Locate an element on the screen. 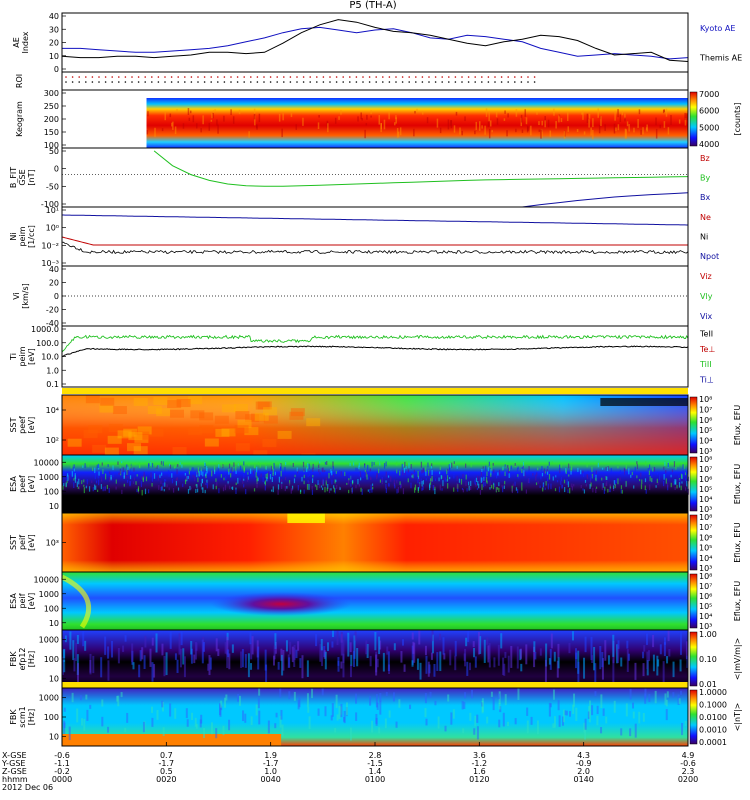  colorbar-tick: 6000 is located at coordinates (709, 111).